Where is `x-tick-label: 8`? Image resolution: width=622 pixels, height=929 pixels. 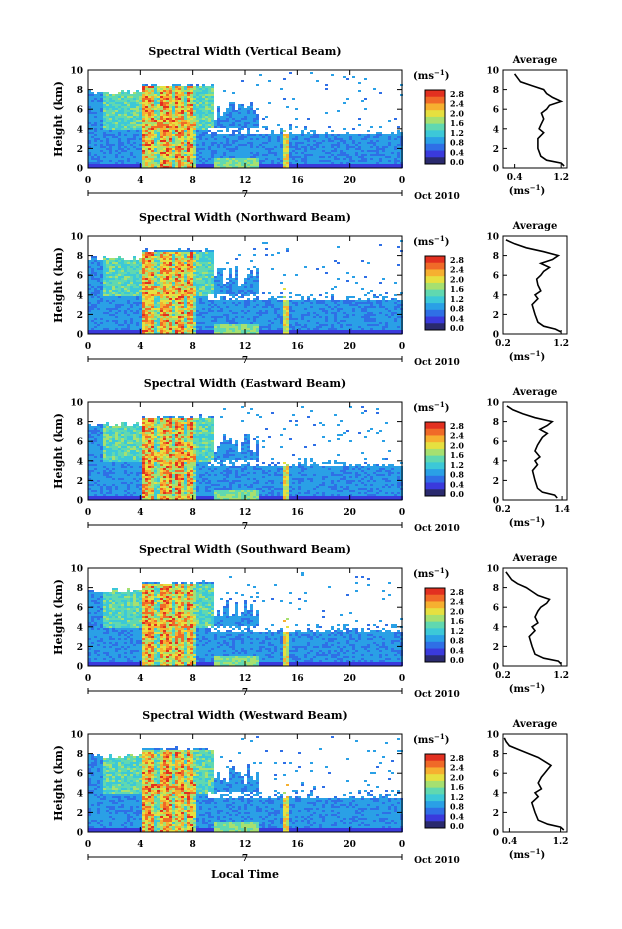
x-tick-label: 8 is located at coordinates (193, 347).